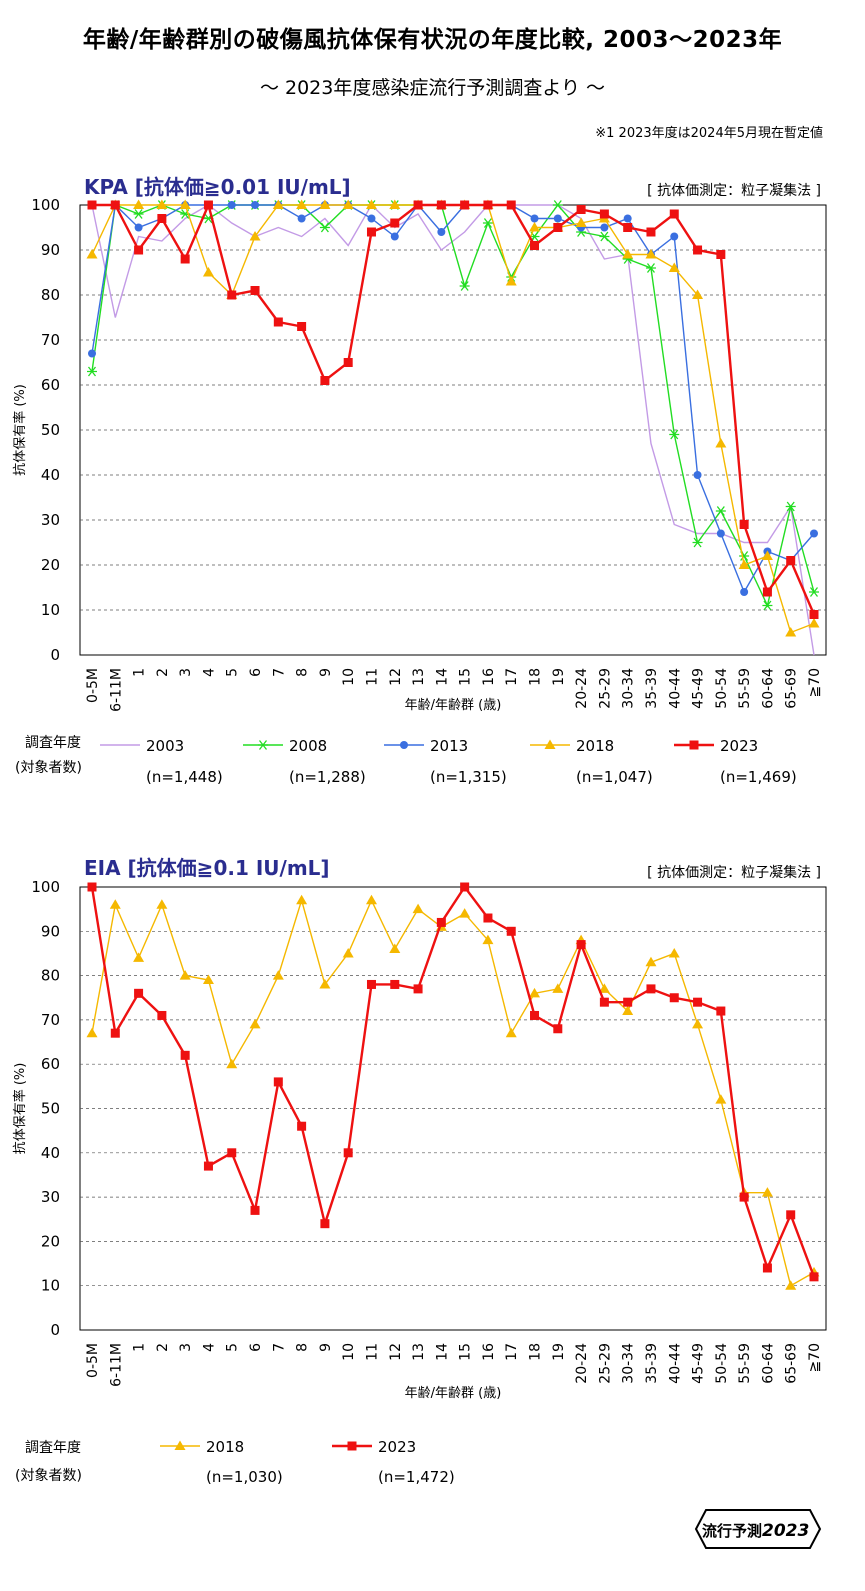 Image resolution: width=865 pixels, height=1591 pixels. What do you see at coordinates (559, 677) in the screenshot?
I see `x-tick-label: 19` at bounding box center [559, 677].